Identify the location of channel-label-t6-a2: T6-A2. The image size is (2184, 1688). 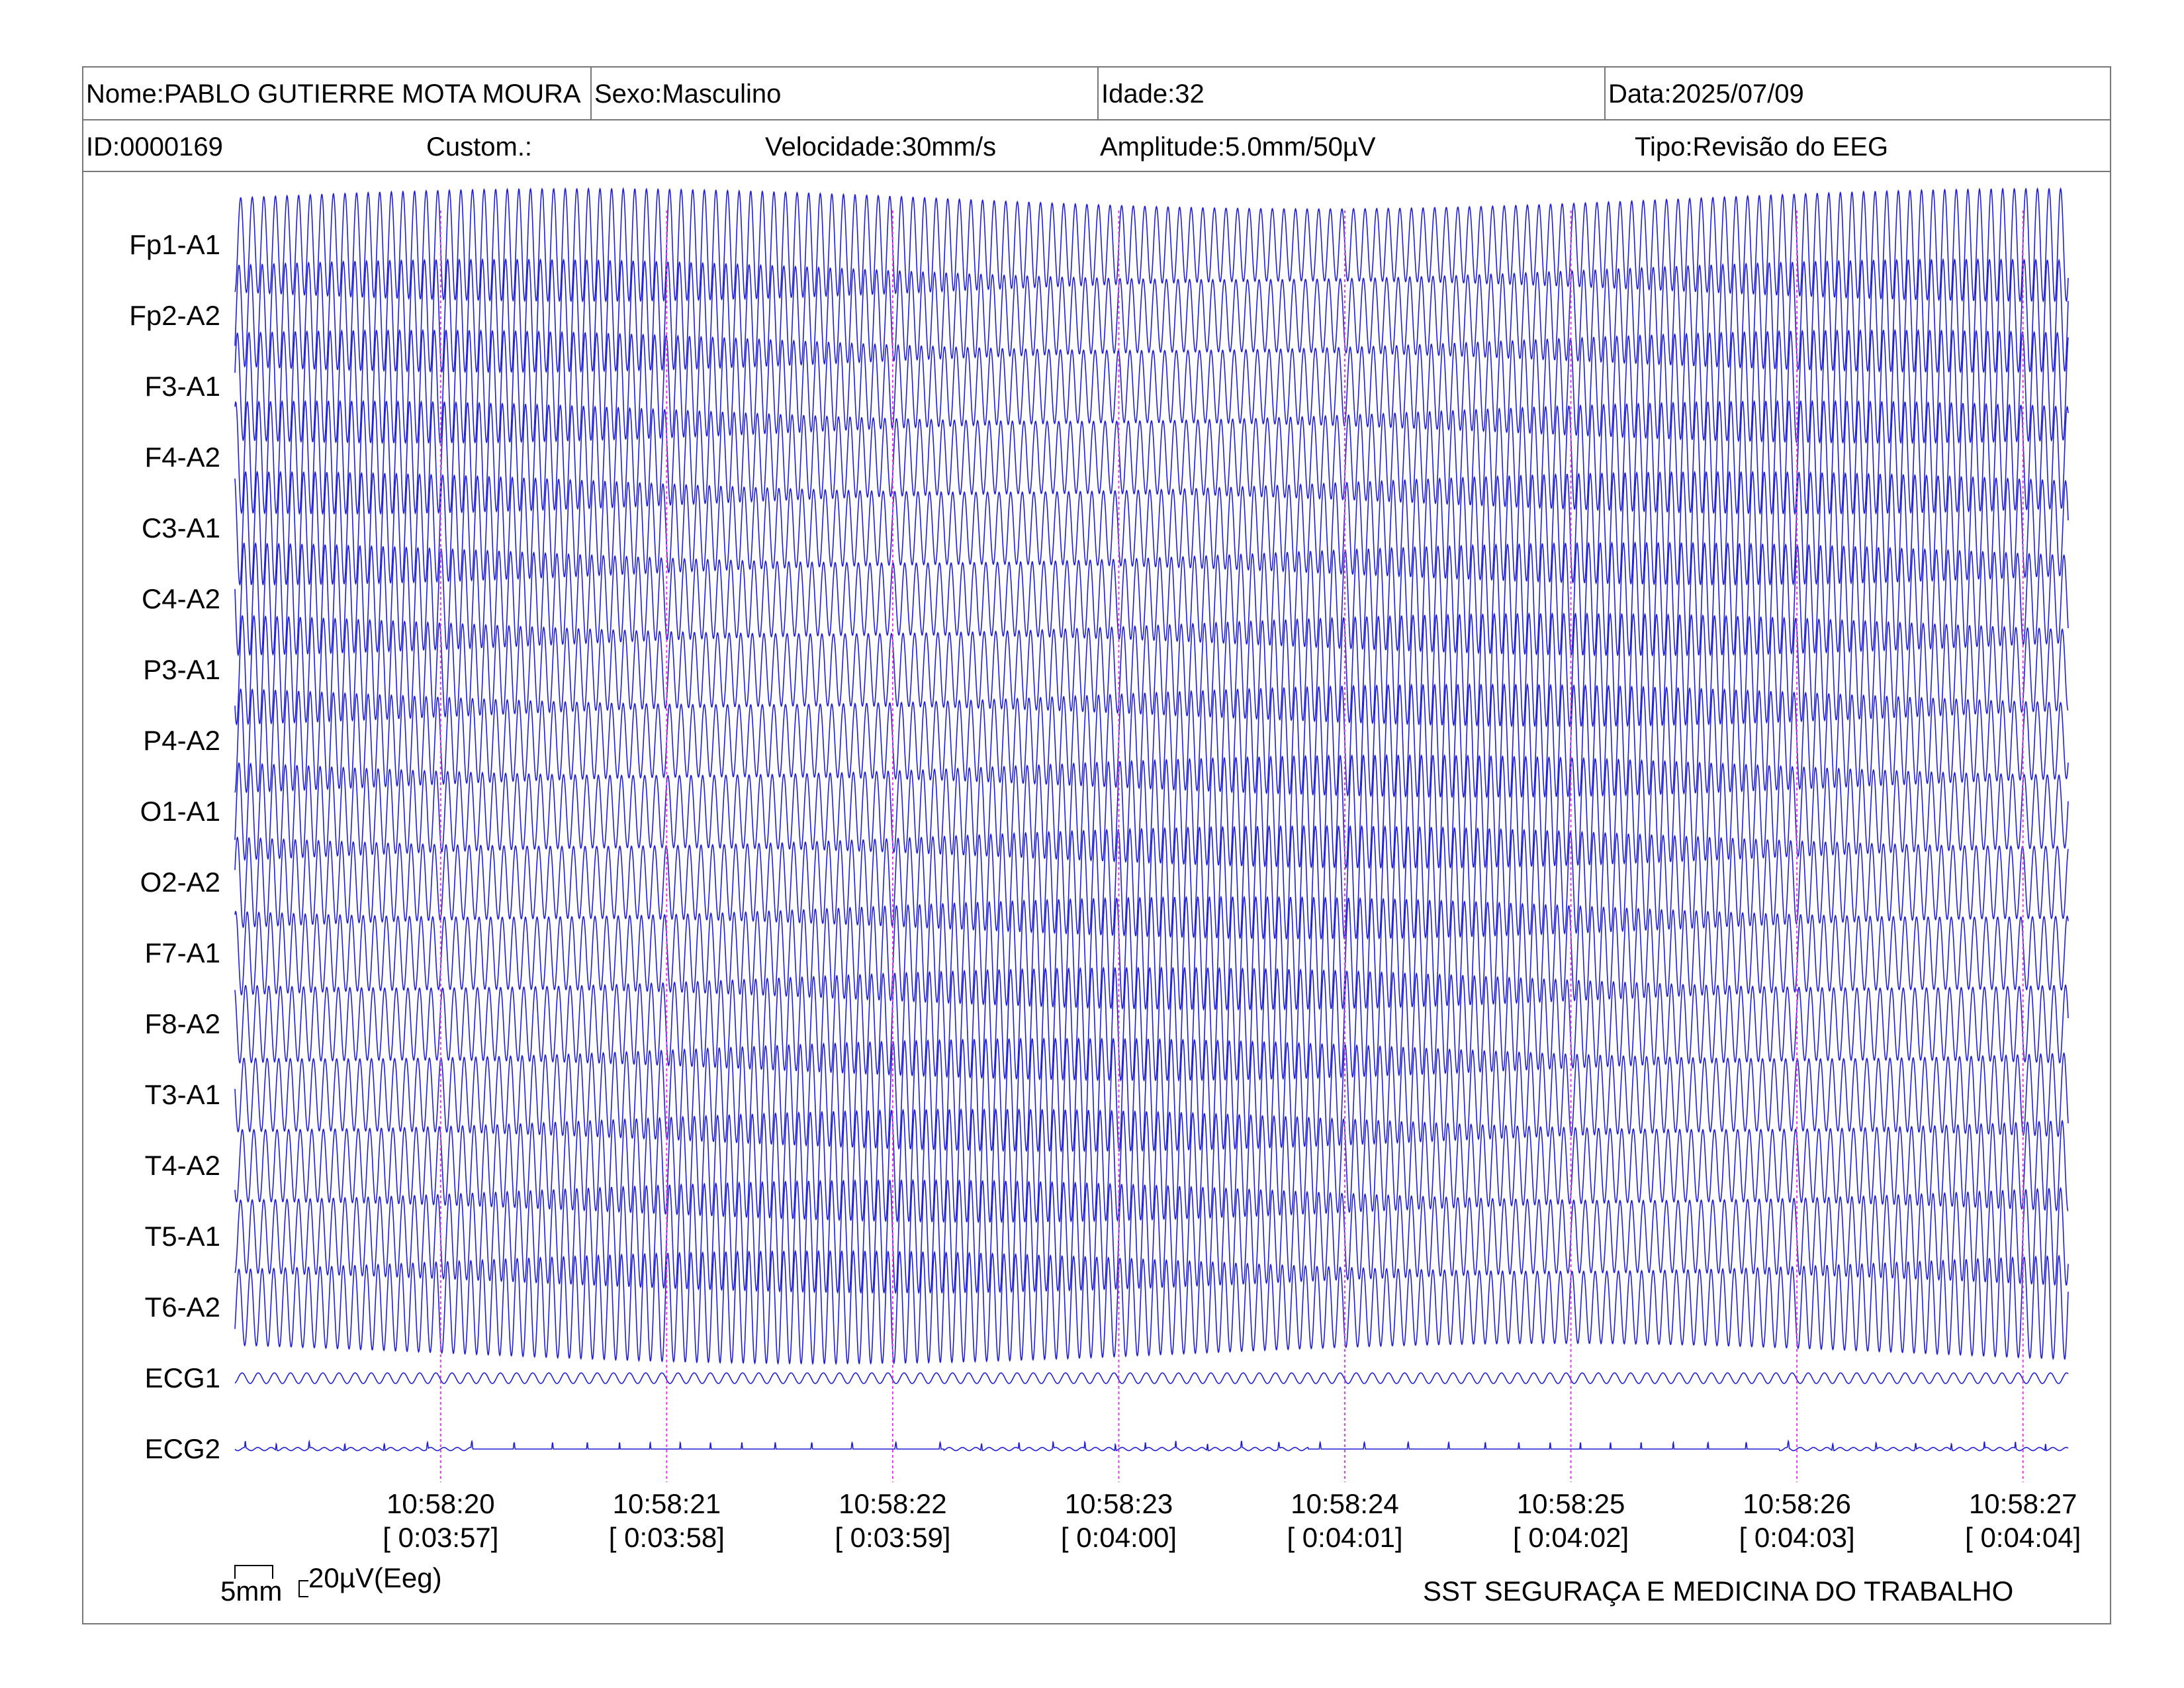
(182, 1307).